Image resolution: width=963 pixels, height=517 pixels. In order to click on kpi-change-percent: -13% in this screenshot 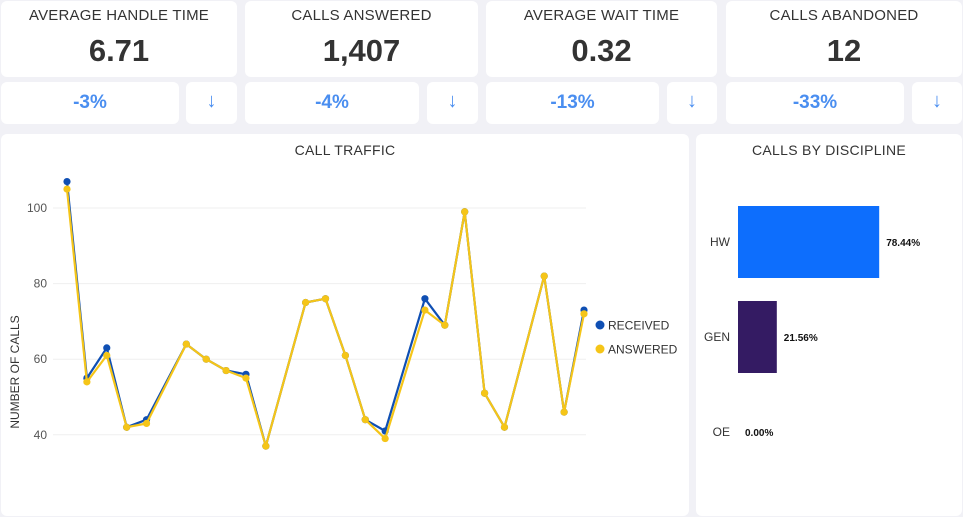, I will do `click(572, 102)`.